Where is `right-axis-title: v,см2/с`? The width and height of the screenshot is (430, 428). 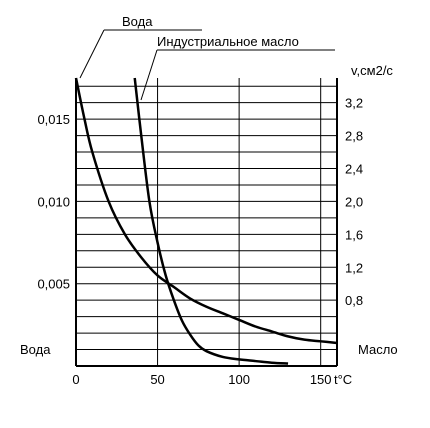 right-axis-title: v,см2/с is located at coordinates (372, 70).